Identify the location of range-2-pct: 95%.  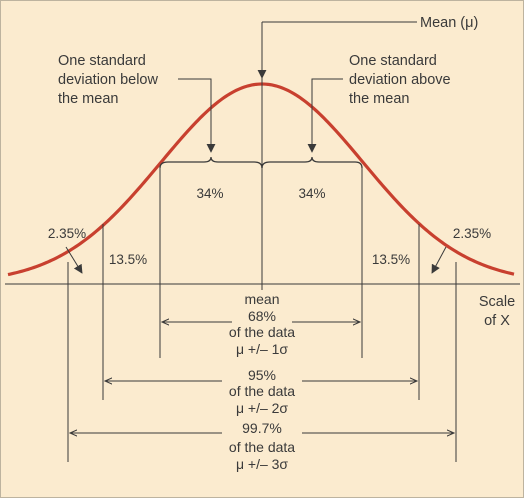
(262, 375).